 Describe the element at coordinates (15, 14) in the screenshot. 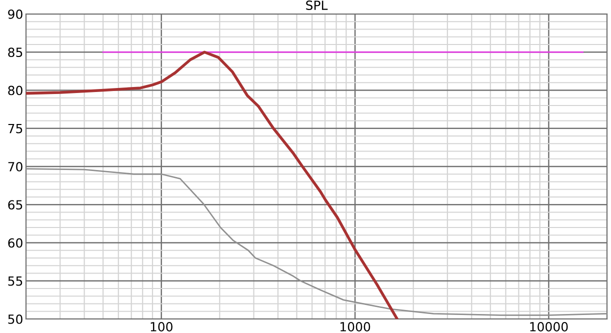

I see `y-tick-label: 90` at that location.